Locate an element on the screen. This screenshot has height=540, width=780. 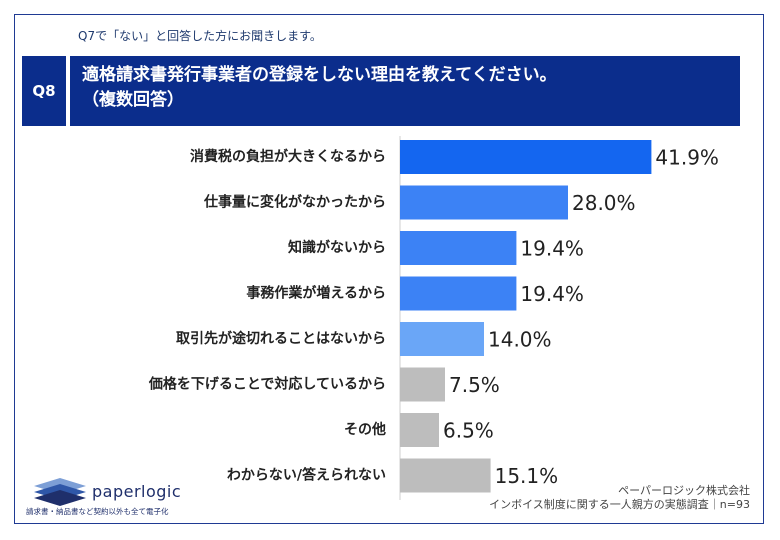
source-note: ペーパーロジック株式会社 インボイス制度に関する一人親方の実態調査｜n=93 is located at coordinates (619, 498).